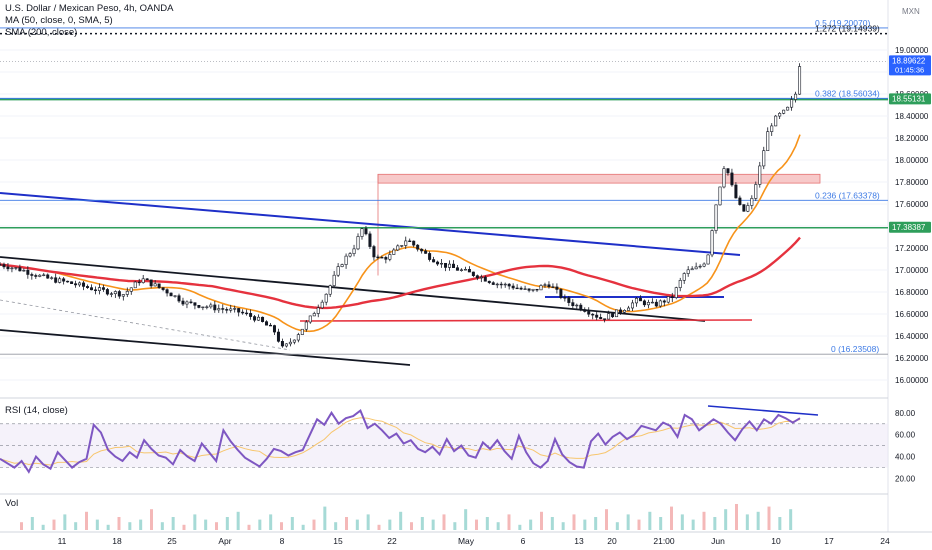 Image resolution: width=932 pixels, height=550 pixels. What do you see at coordinates (523, 541) in the screenshot?
I see `time-tick-label: 6` at bounding box center [523, 541].